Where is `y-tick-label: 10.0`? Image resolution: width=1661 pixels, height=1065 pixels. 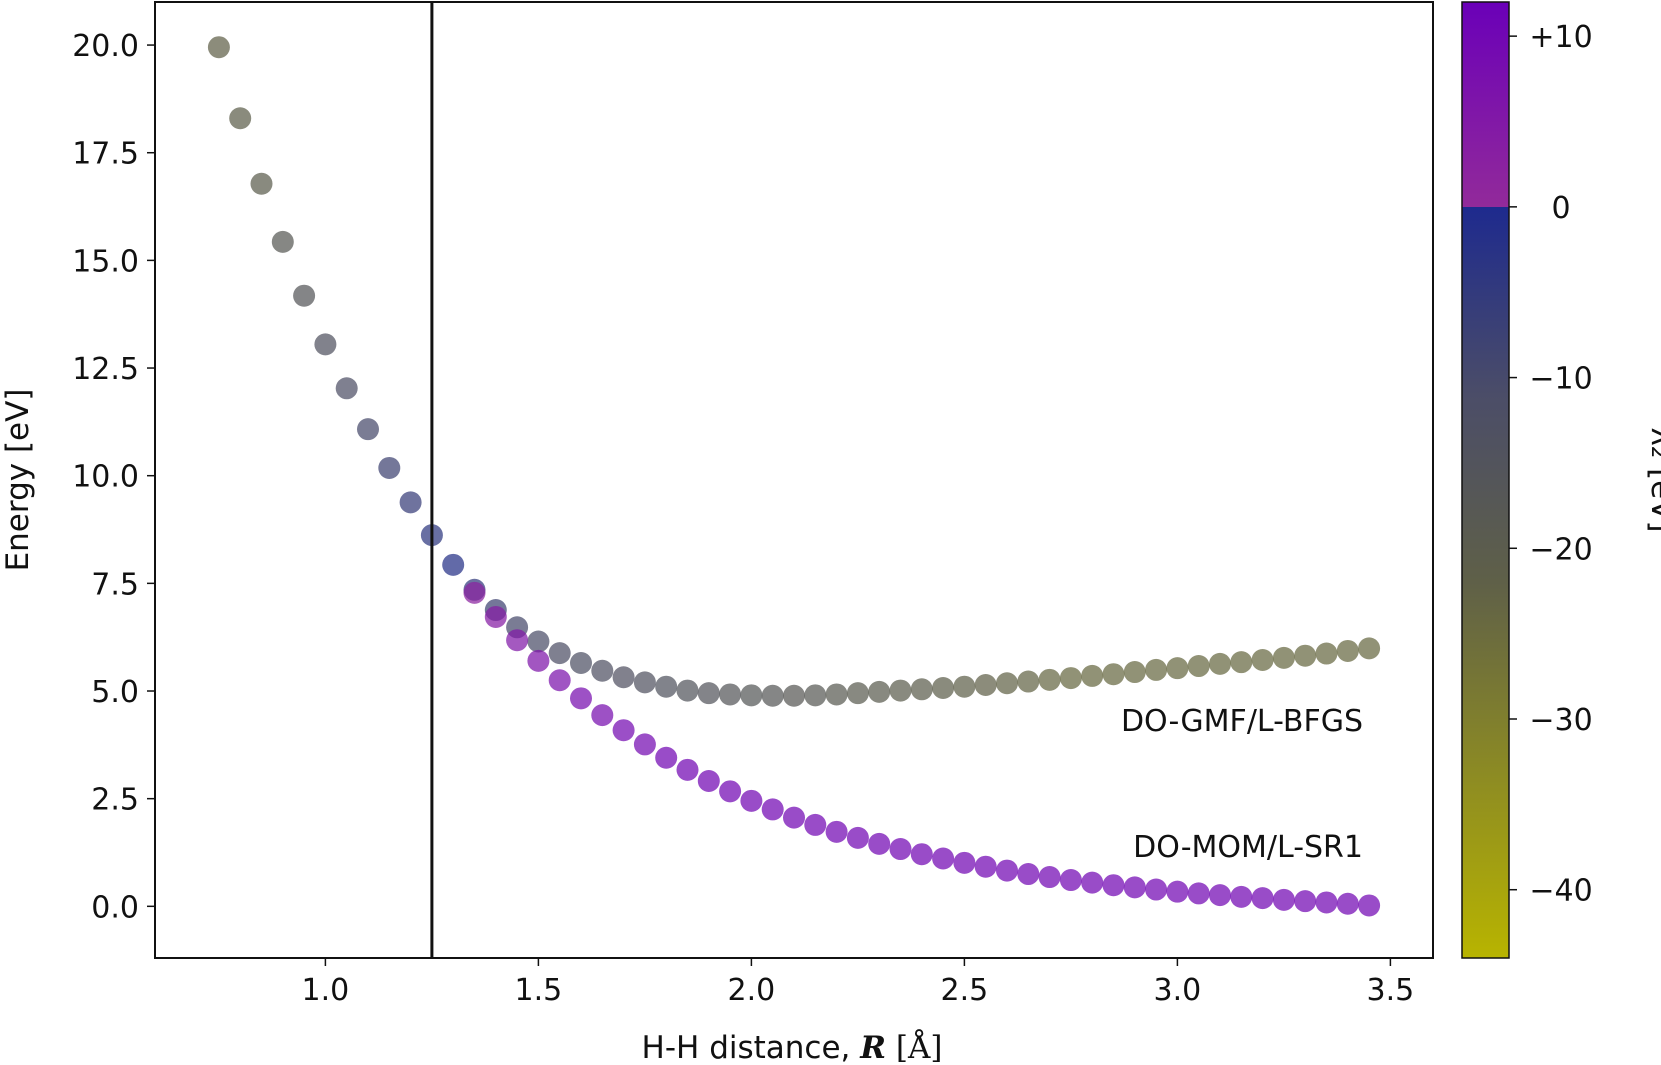
y-tick-label: 10.0 is located at coordinates (105, 477).